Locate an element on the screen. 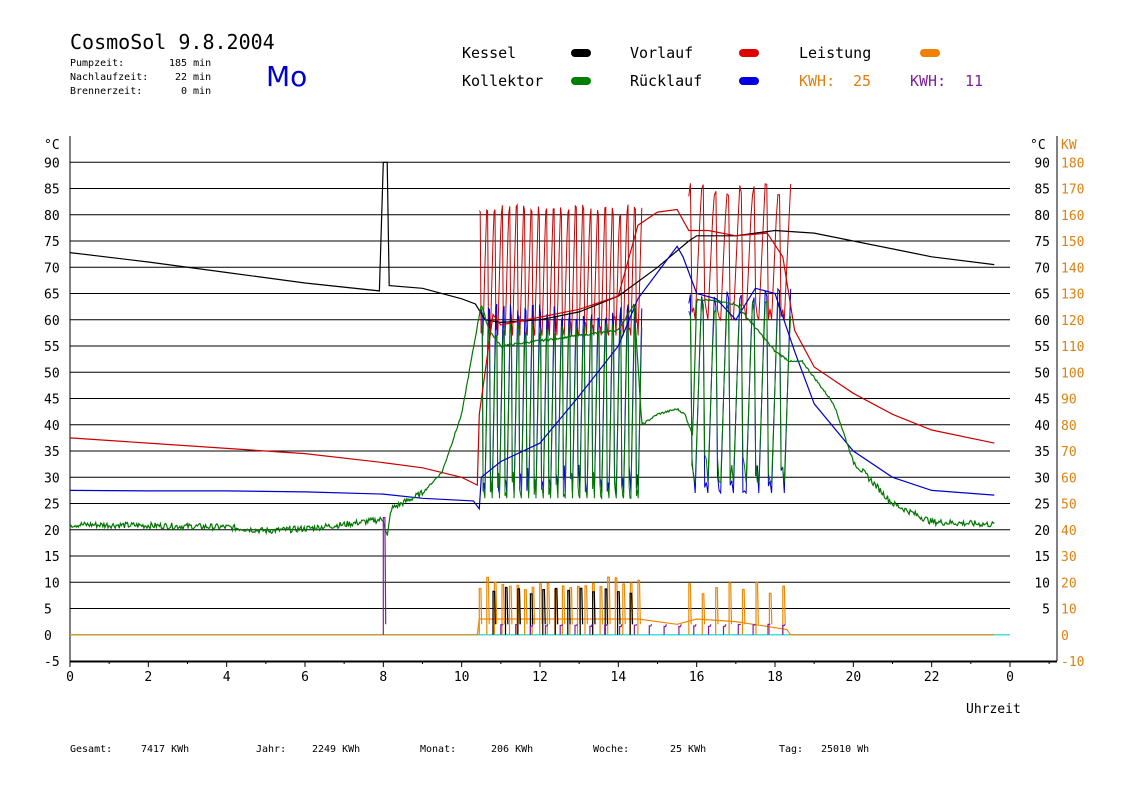 The image size is (1148, 812). y-right-power-tick-label: 120 is located at coordinates (1072, 321).